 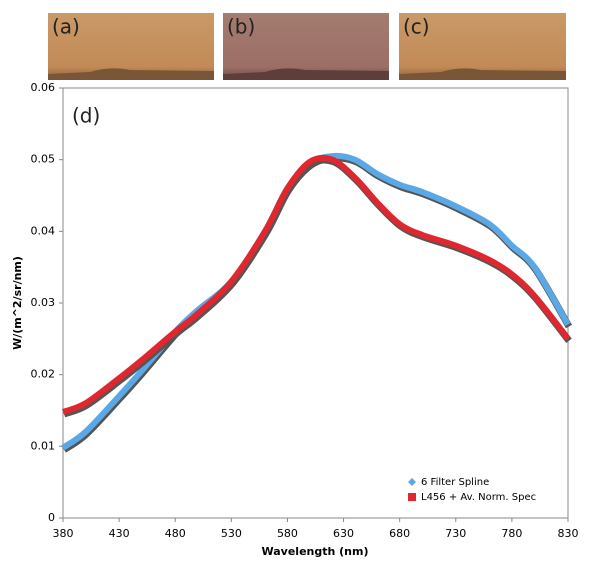 I want to click on x-tick-label: 780, so click(x=511, y=533).